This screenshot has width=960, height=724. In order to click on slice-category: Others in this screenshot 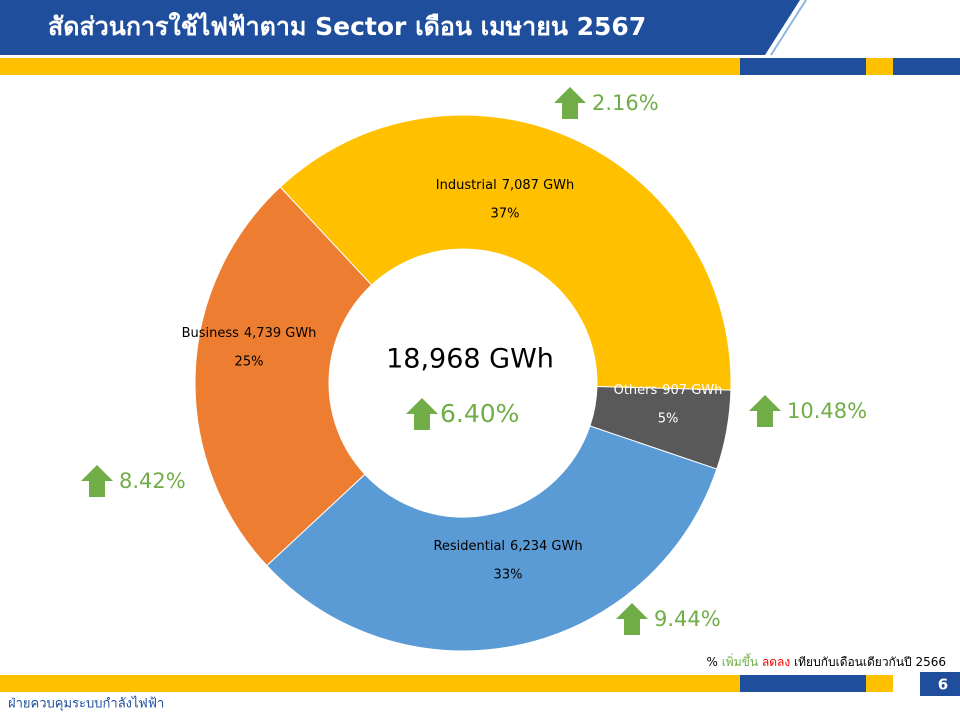, I will do `click(636, 390)`.